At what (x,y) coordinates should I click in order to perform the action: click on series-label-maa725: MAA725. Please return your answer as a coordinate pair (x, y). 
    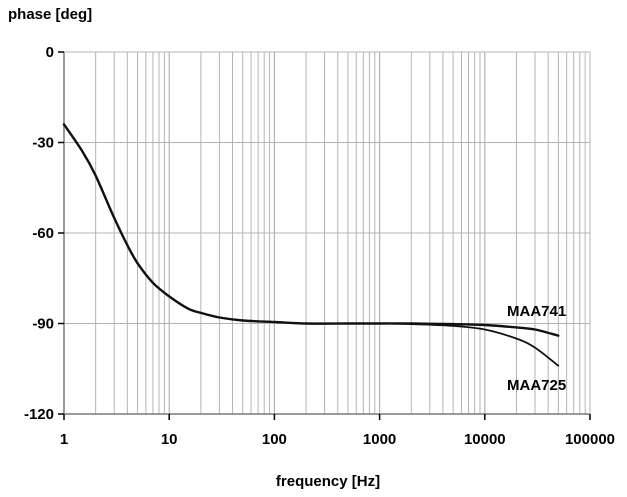
    Looking at the image, I should click on (536, 385).